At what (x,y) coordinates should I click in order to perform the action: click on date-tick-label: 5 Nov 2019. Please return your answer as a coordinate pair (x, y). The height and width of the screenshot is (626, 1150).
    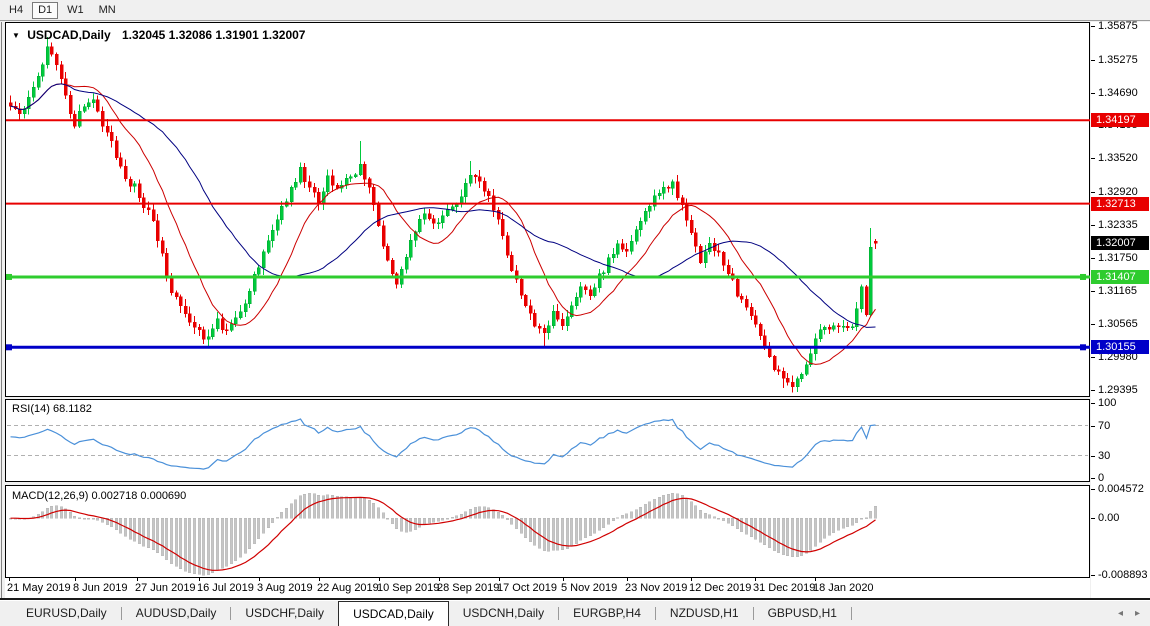
    Looking at the image, I should click on (589, 588).